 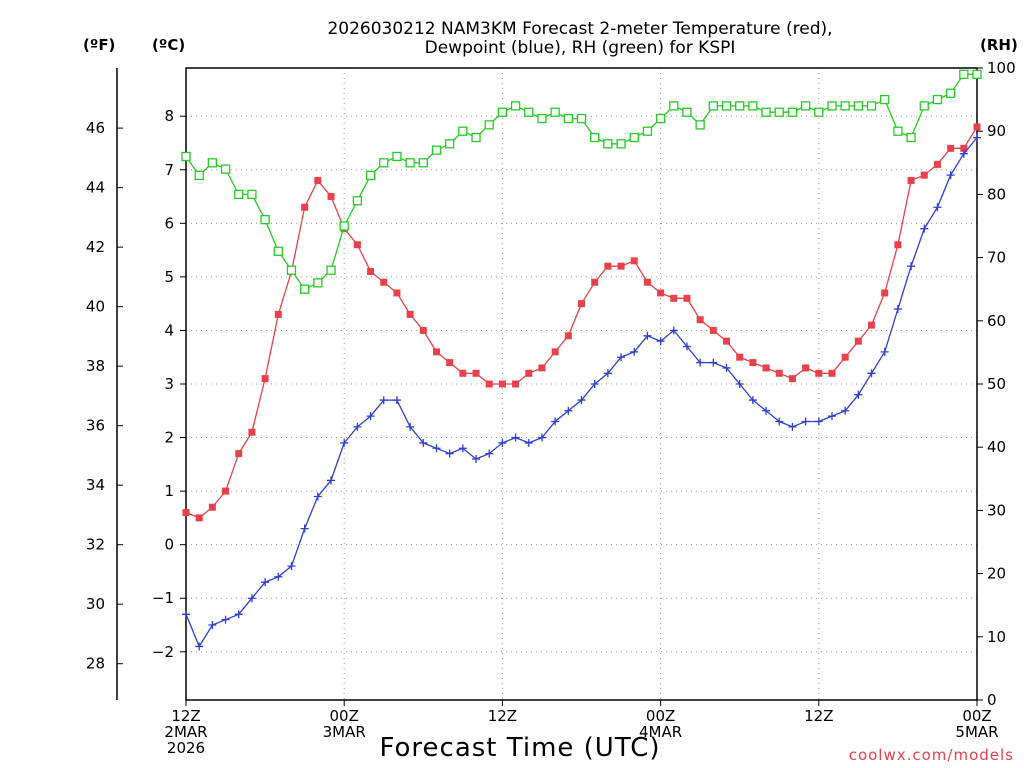 What do you see at coordinates (660, 732) in the screenshot?
I see `x-tick-label: 4MAR` at bounding box center [660, 732].